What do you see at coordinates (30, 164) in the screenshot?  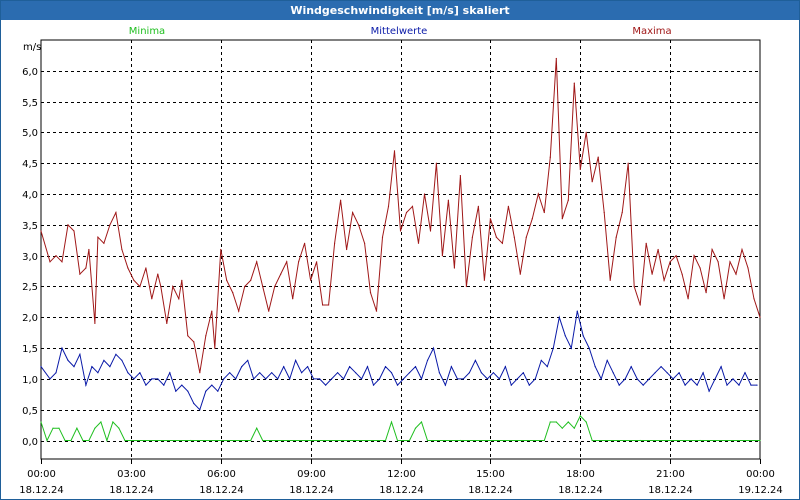 I see `y-tick-label: 4,5` at bounding box center [30, 164].